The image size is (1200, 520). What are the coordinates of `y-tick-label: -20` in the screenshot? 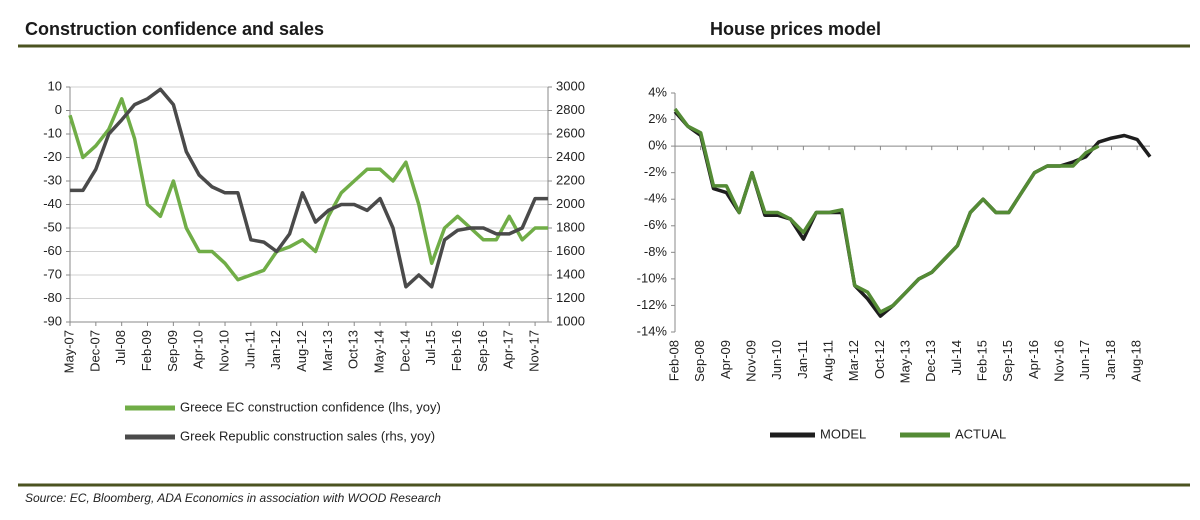 It's located at (52, 156).